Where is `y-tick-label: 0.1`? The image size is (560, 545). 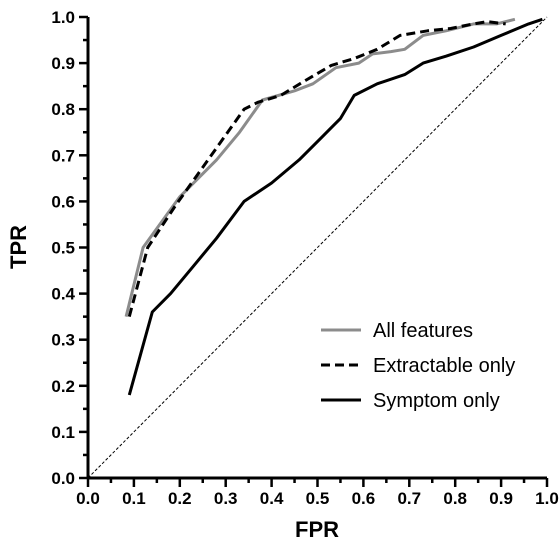
y-tick-label: 0.1 is located at coordinates (63, 432).